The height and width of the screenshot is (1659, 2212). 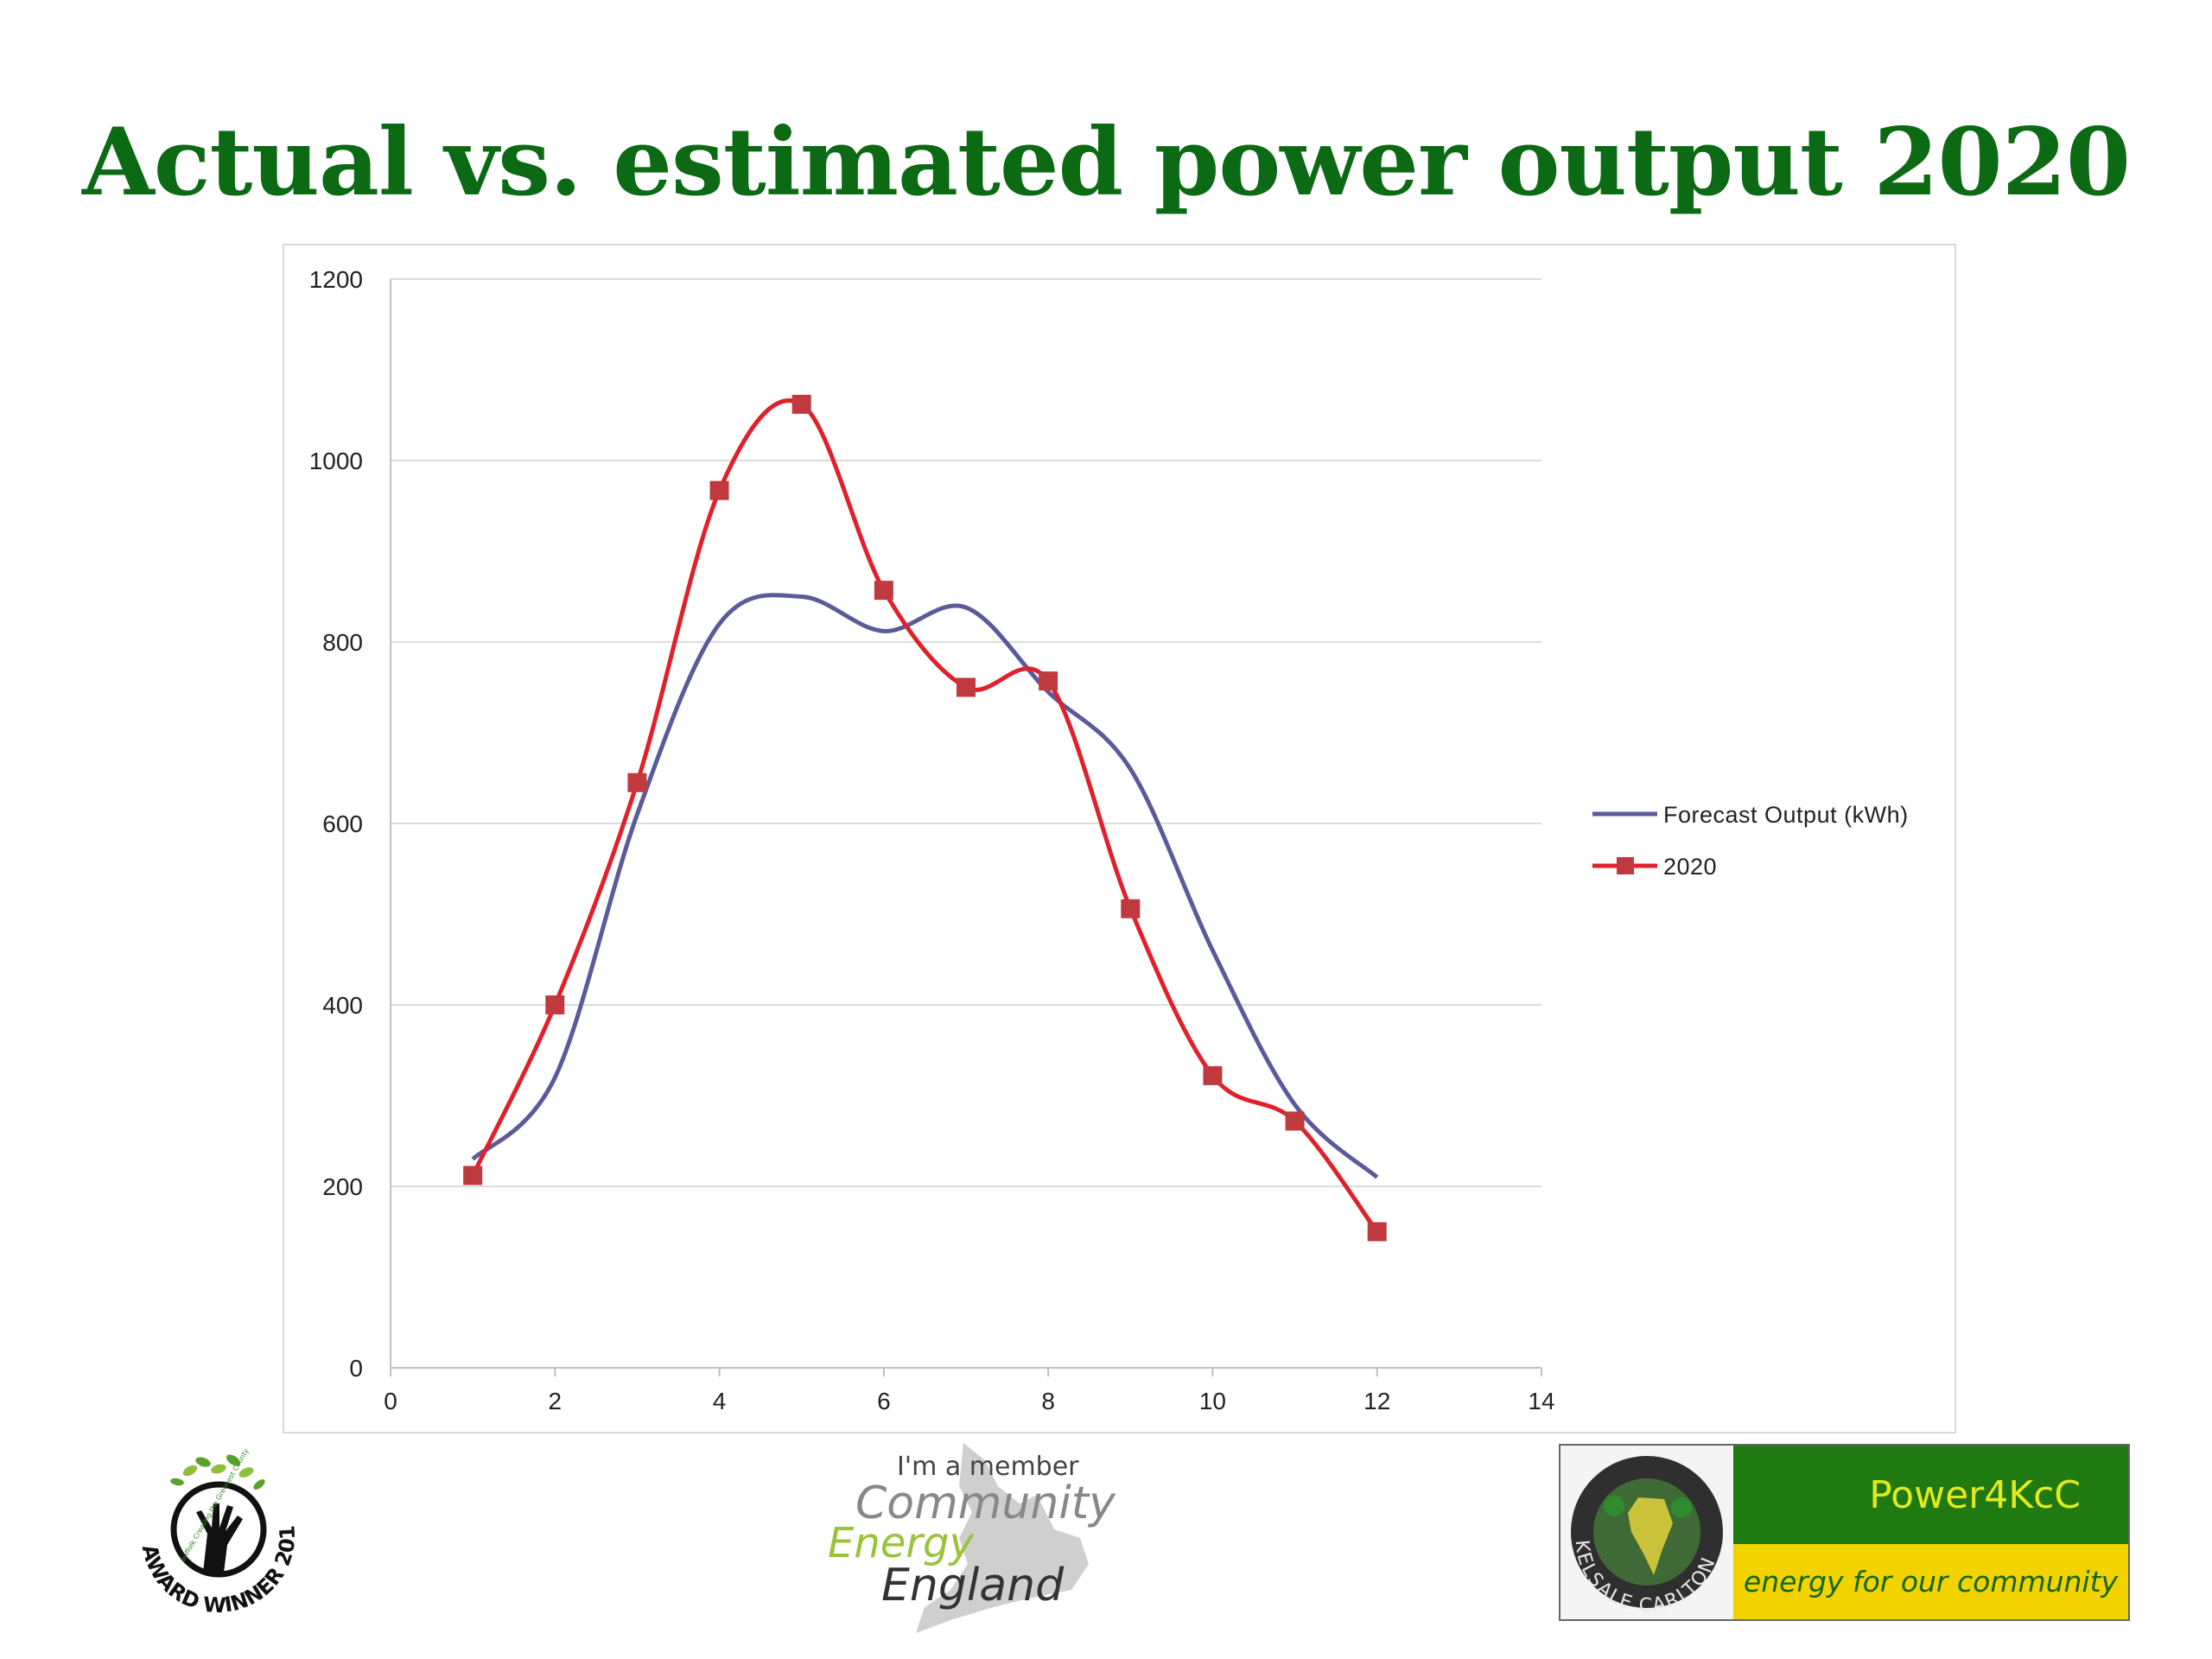 What do you see at coordinates (884, 1401) in the screenshot?
I see `x-tick-label: 6` at bounding box center [884, 1401].